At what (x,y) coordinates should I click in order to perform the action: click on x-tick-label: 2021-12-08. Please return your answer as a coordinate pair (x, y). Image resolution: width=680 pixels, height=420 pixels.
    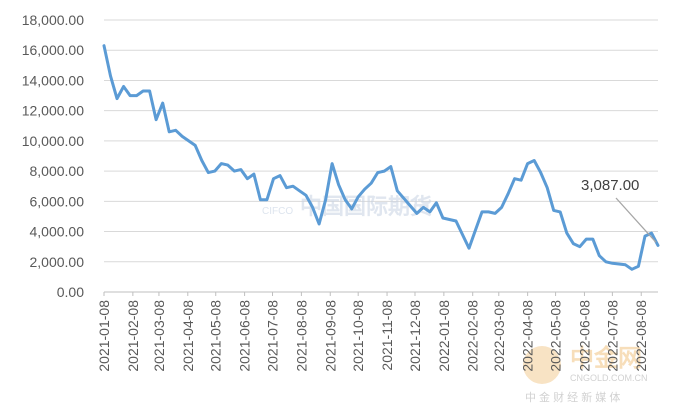
    Looking at the image, I should click on (415, 336).